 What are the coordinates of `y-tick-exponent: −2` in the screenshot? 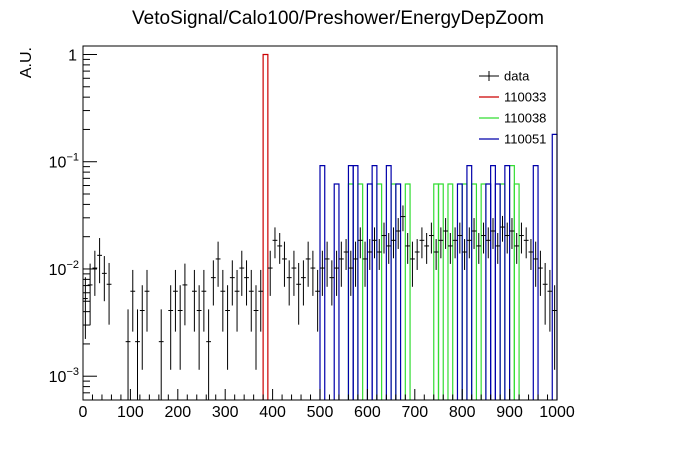 It's located at (72, 265).